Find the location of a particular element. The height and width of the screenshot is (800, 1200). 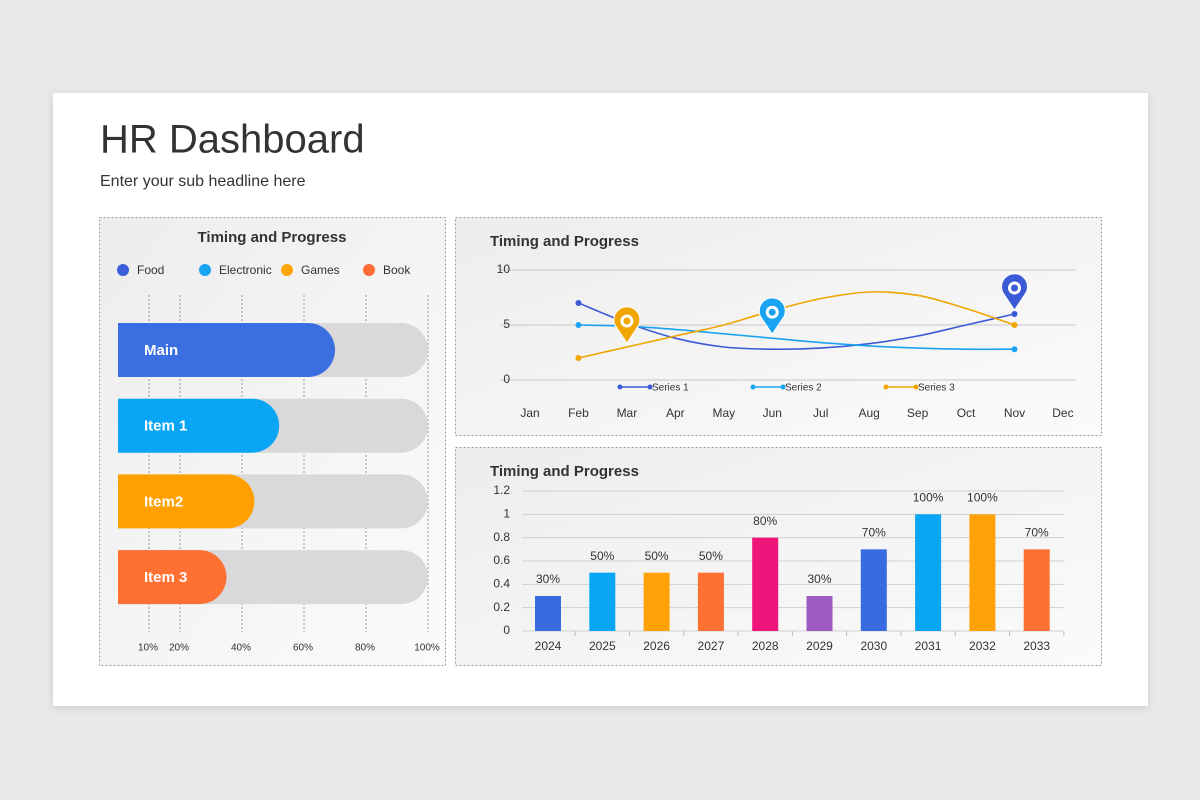

x-tick-label: Jul is located at coordinates (820, 413).